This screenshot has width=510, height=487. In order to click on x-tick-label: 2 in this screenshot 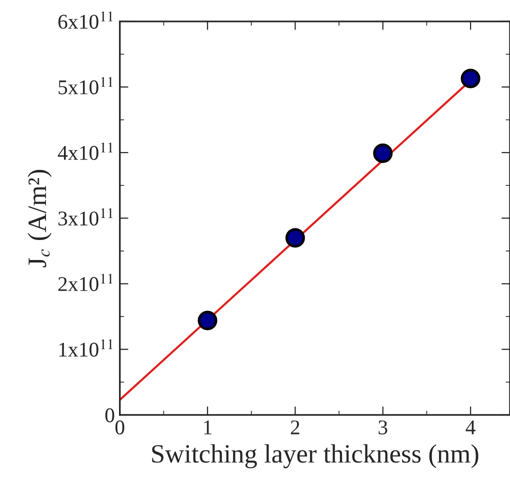, I will do `click(295, 427)`.